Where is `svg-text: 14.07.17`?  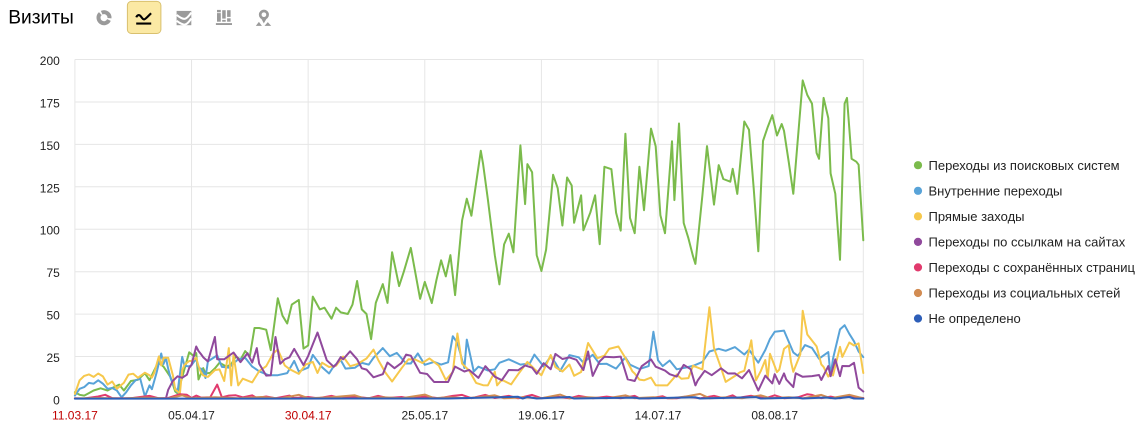 svg-text: 14.07.17 is located at coordinates (658, 416).